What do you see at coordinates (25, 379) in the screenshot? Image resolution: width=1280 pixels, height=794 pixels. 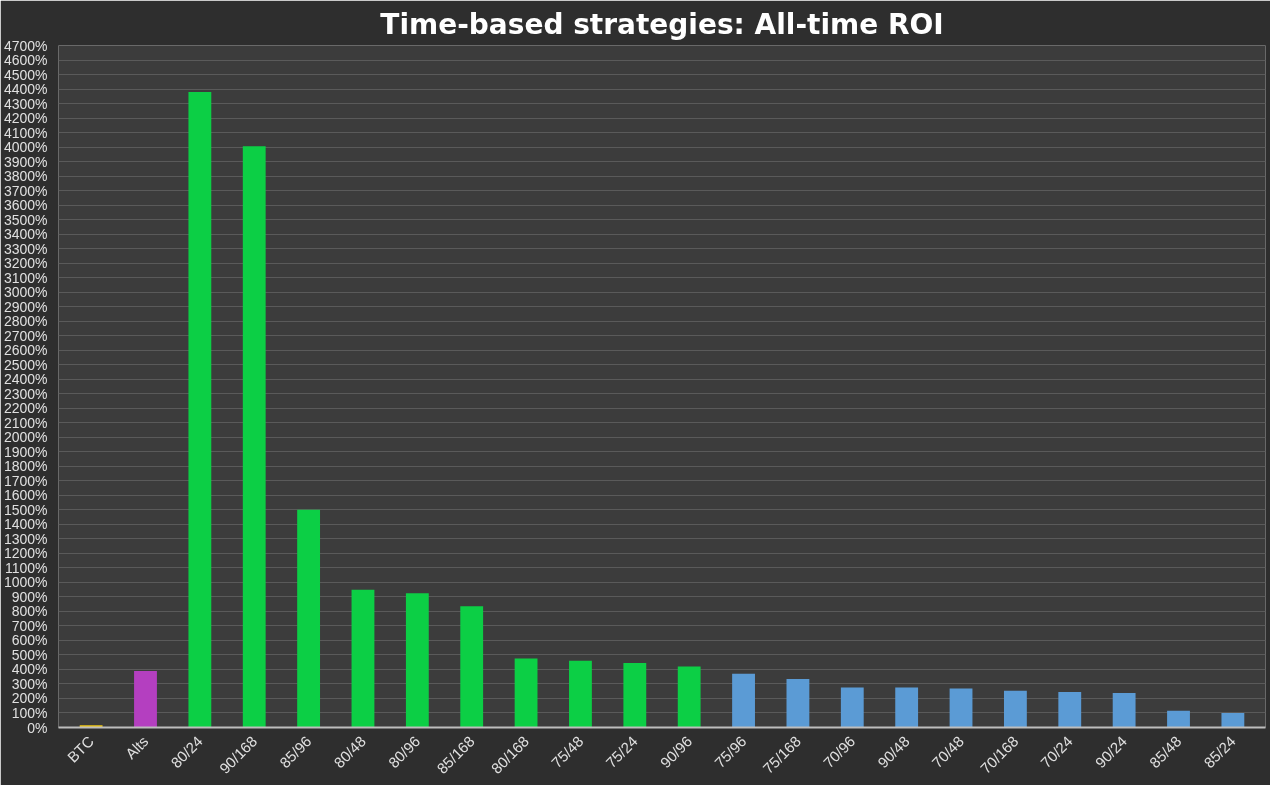 I see `y-tick-label: 2400%` at bounding box center [25, 379].